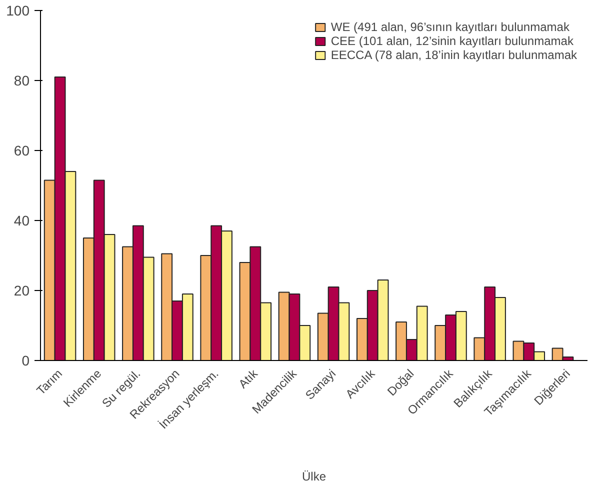  Describe the element at coordinates (453, 55) in the screenshot. I see `legend-label: EECCA (78 alan, 18’inin kayıtları bulunmamak` at that location.